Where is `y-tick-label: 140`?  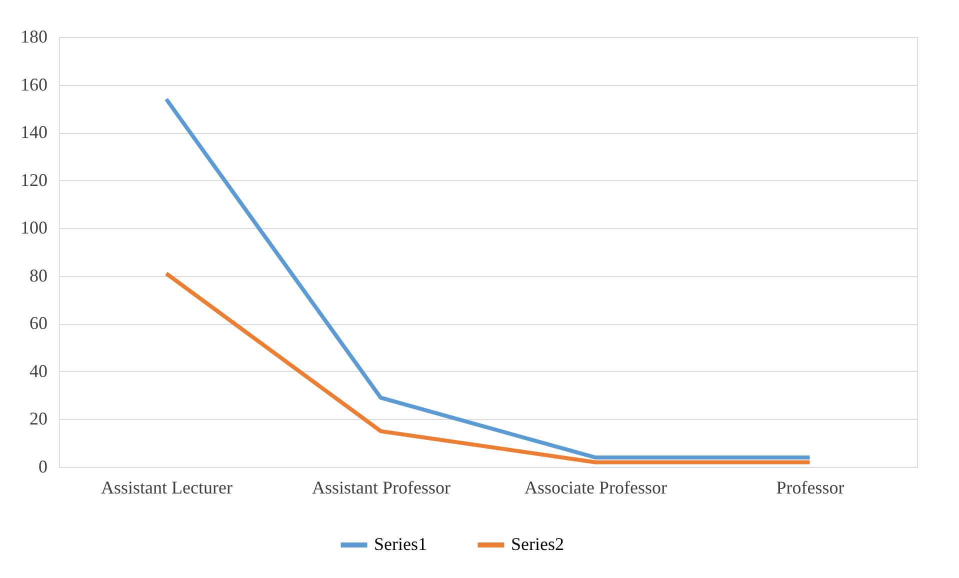
y-tick-label: 140 is located at coordinates (34, 132).